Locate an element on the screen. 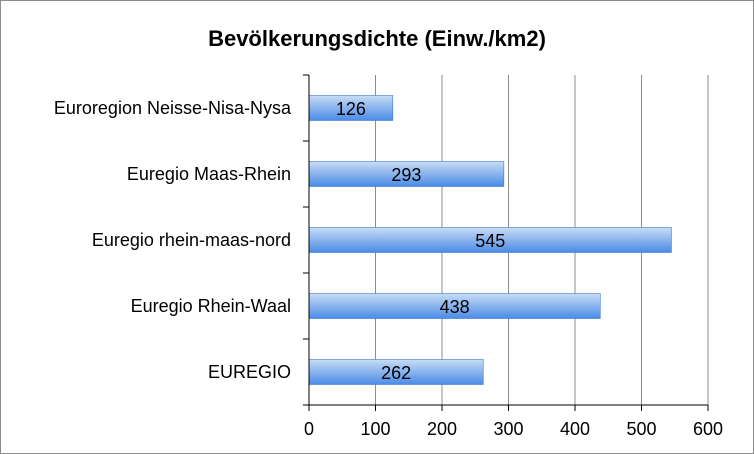 This screenshot has width=754, height=454. x-tick-label-600: 600 is located at coordinates (708, 429).